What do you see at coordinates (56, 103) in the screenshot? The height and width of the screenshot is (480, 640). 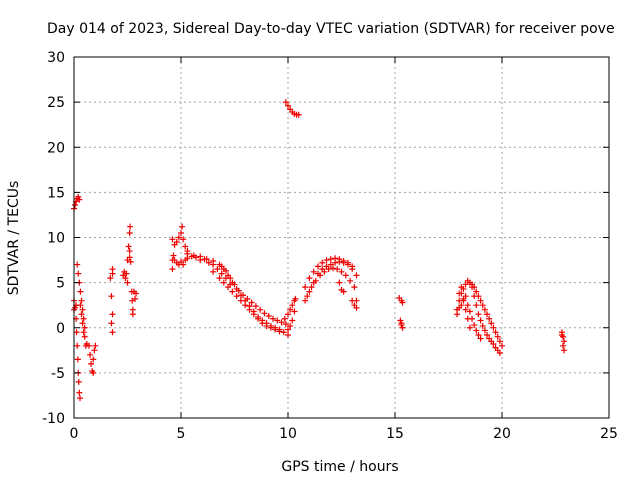 I see `y-tick-label: 25` at bounding box center [56, 103].